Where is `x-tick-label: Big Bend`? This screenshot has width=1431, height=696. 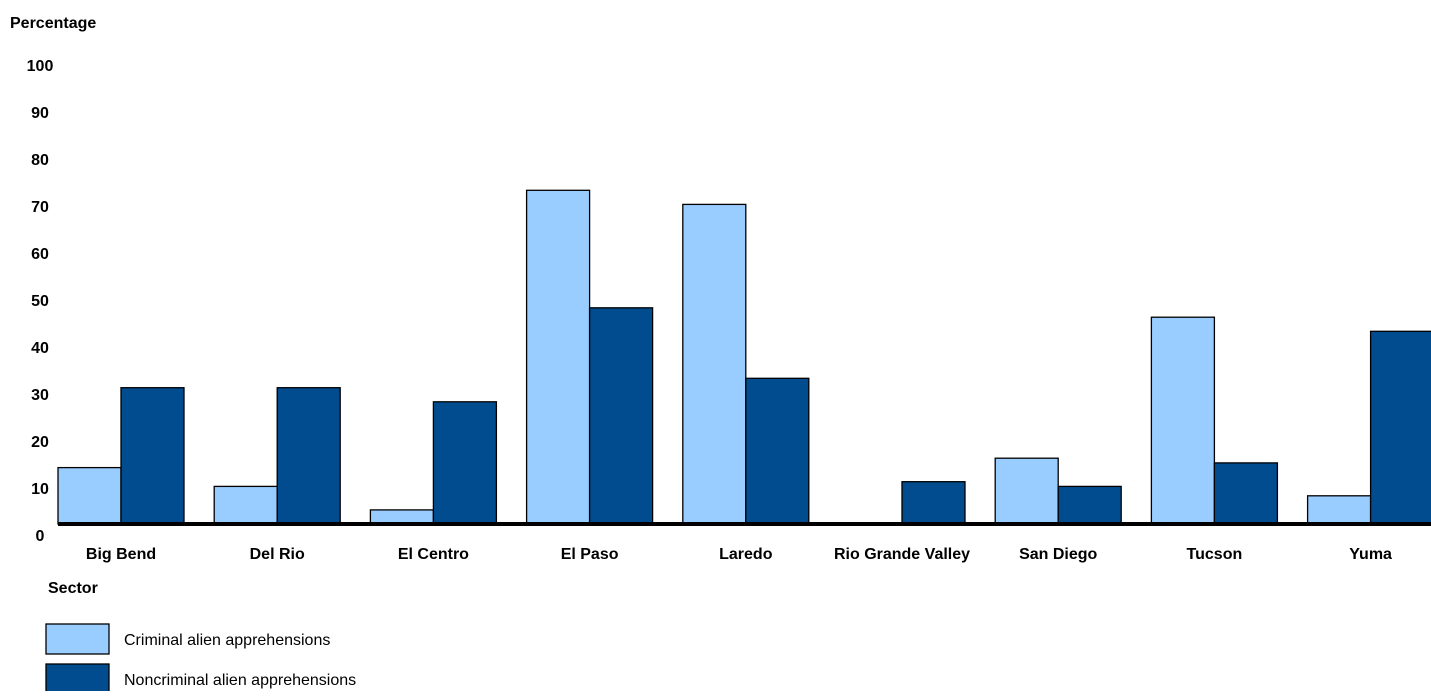
x-tick-label: Big Bend is located at coordinates (121, 554).